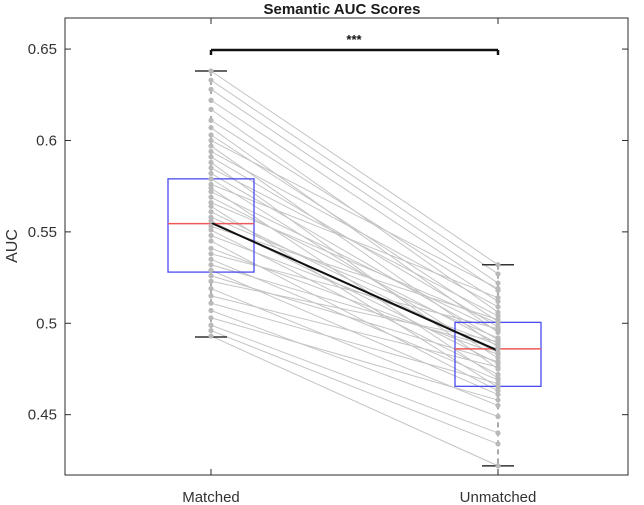  I want to click on mean-line, so click(354, 286).